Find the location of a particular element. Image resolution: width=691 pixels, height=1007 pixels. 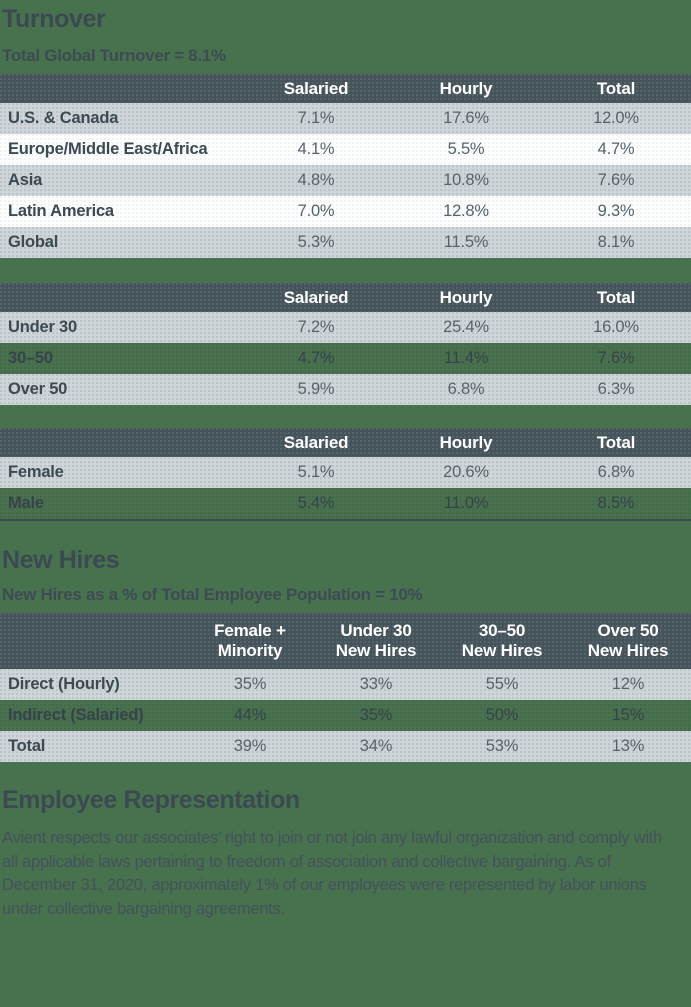

cell-value: 11.0% is located at coordinates (466, 503).